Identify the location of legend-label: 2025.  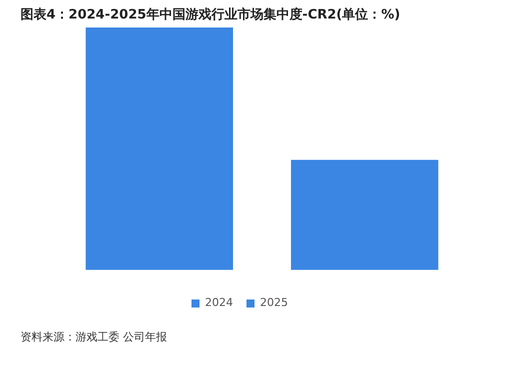
(274, 302).